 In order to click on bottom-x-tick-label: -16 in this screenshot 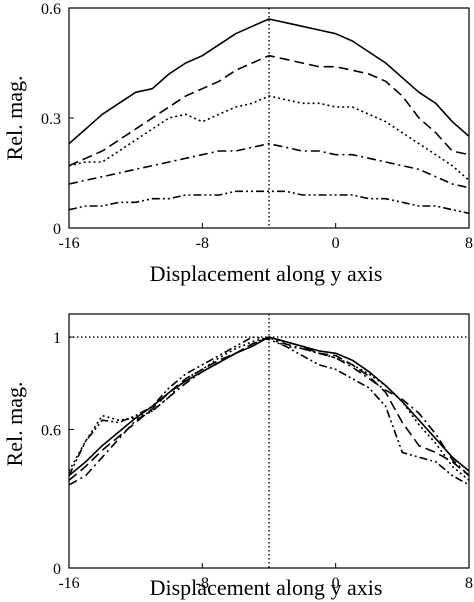, I will do `click(68, 583)`.